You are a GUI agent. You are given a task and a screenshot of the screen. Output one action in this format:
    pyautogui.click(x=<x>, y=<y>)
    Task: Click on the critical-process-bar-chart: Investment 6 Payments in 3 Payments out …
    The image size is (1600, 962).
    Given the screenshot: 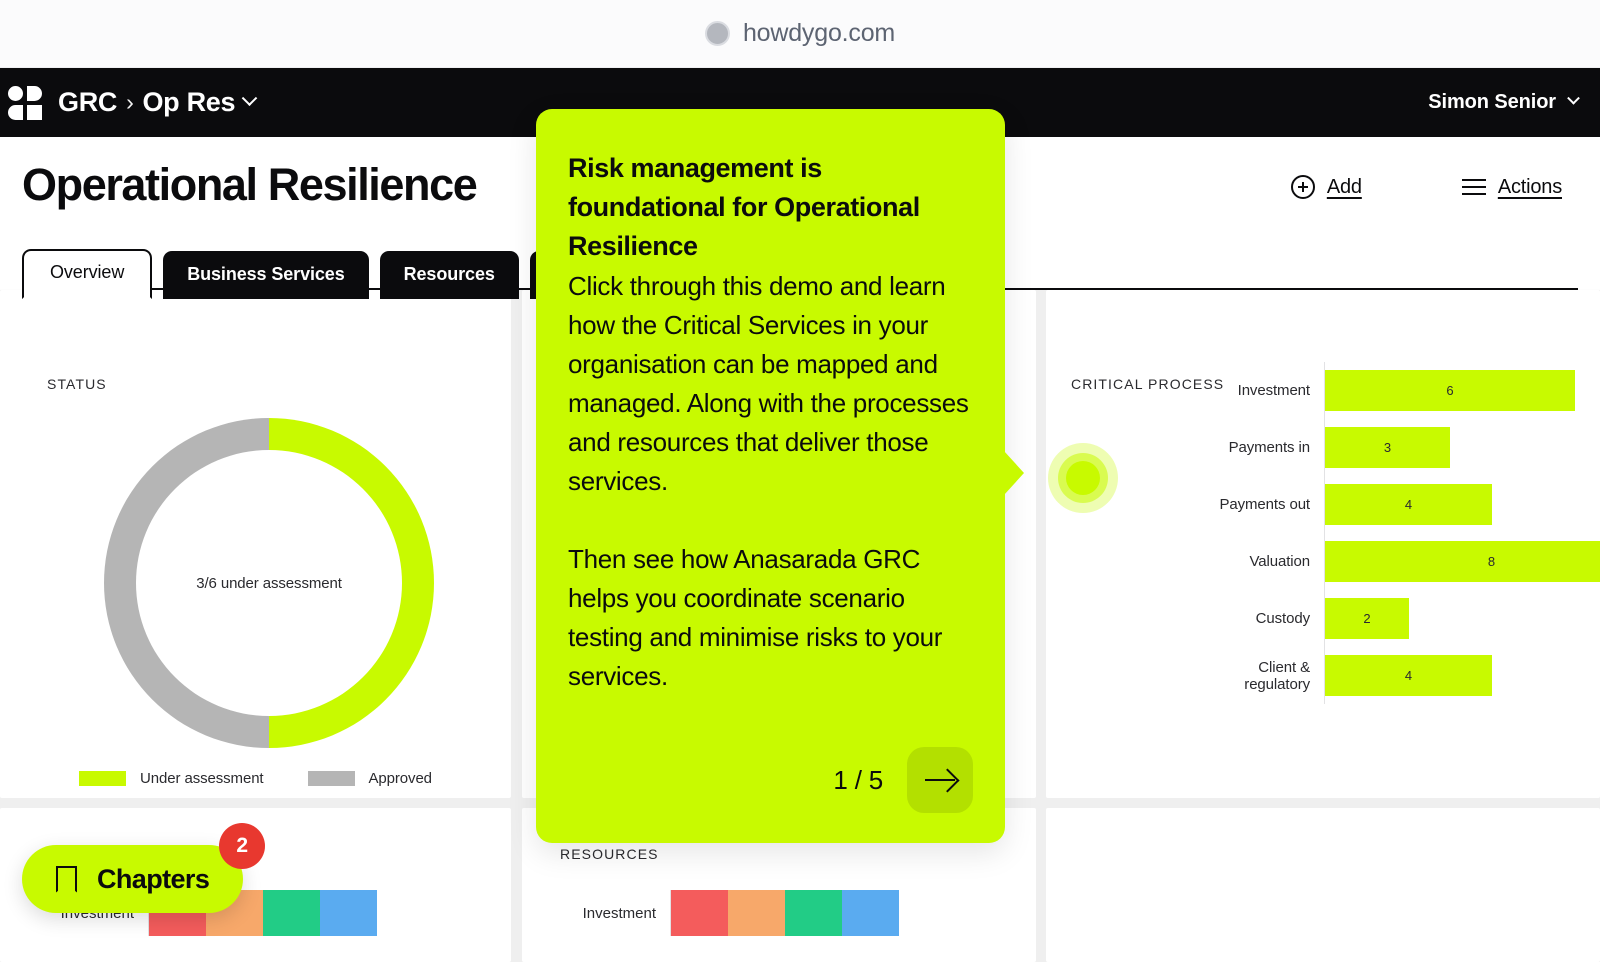 What is the action you would take?
    pyautogui.click(x=1397, y=533)
    